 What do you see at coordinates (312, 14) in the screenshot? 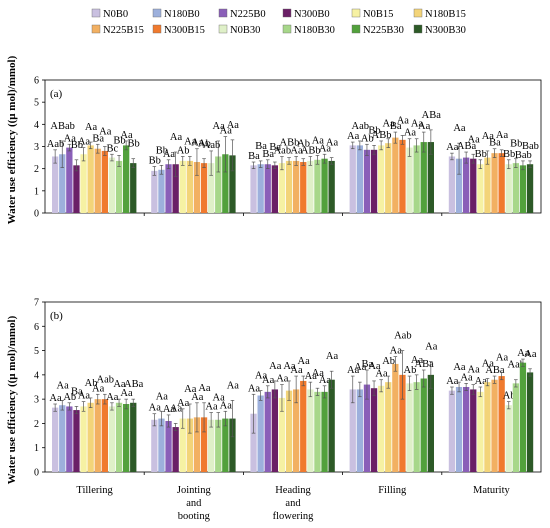
I see `legend-label-n300b0: N300B0` at bounding box center [312, 14].